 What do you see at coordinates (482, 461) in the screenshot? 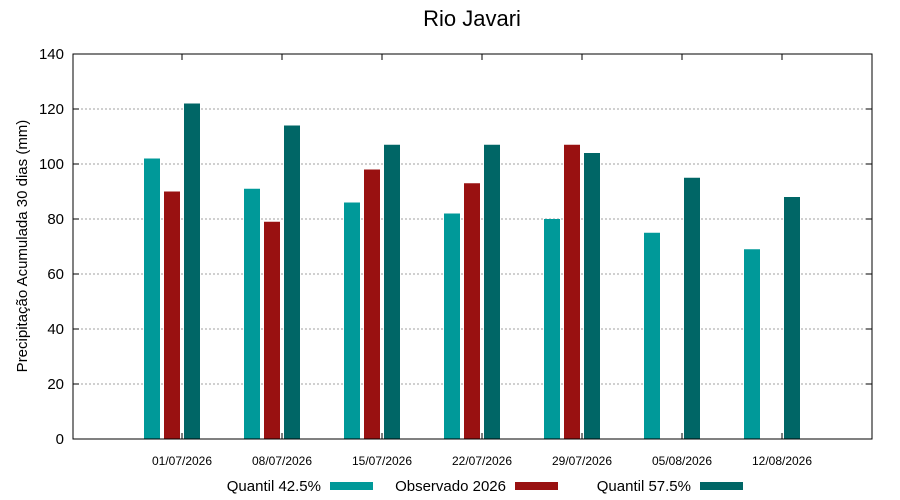
I see `x-tick-label: 22/07/2026` at bounding box center [482, 461].